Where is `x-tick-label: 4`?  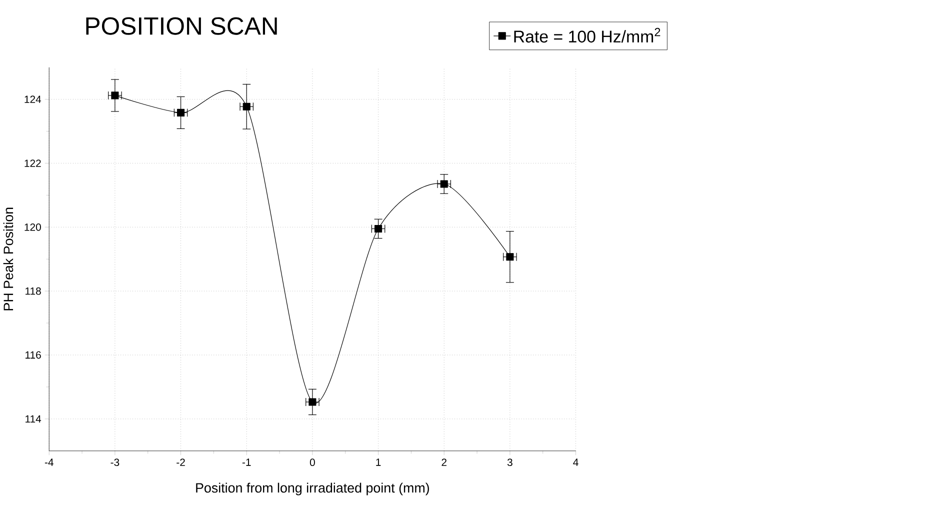
x-tick-label: 4 is located at coordinates (575, 462).